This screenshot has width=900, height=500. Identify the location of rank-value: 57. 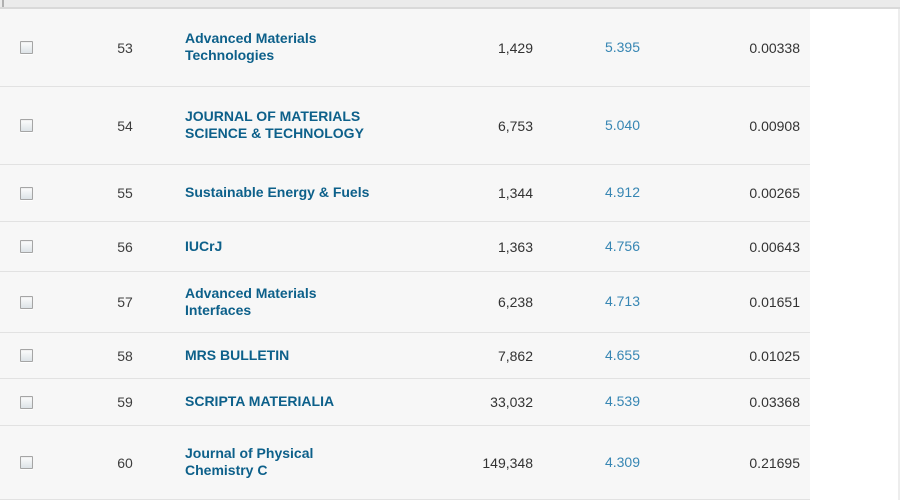
(125, 302).